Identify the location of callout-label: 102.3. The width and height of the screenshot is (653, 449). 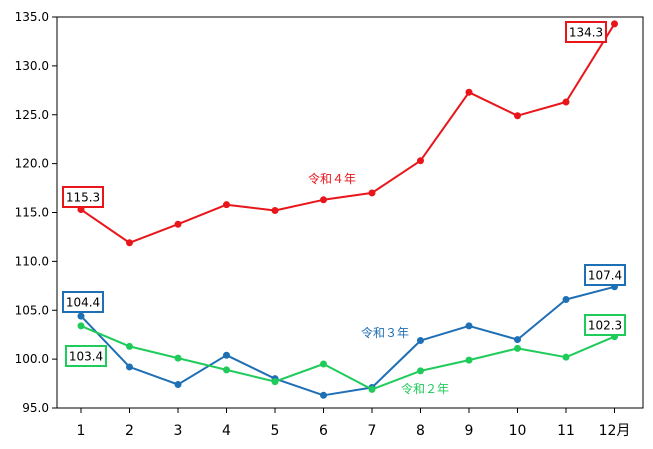
(605, 325).